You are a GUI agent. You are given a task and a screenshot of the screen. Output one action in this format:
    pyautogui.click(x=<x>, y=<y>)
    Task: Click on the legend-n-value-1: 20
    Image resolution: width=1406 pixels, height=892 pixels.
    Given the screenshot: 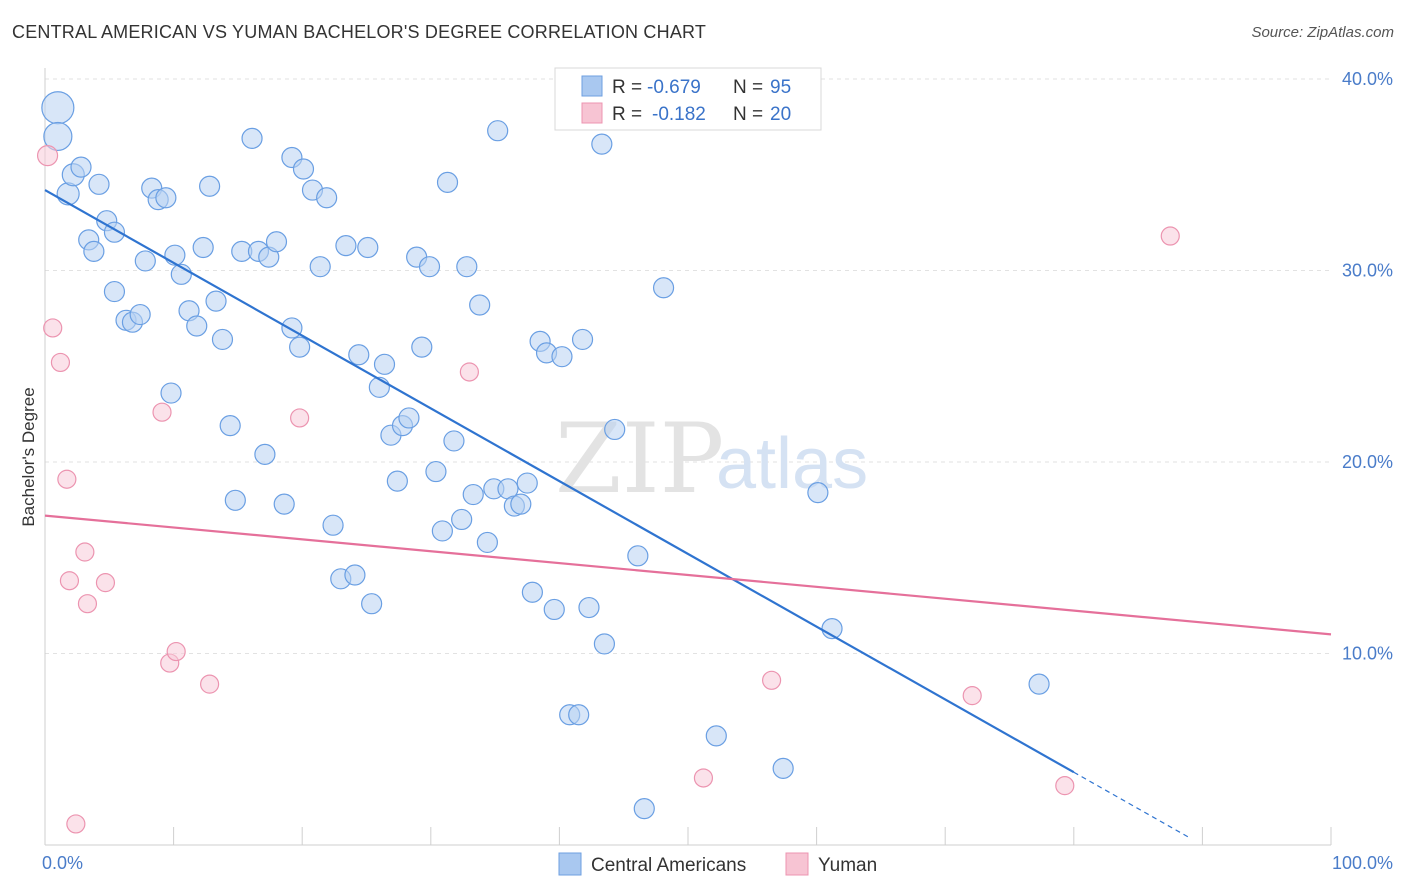 What is the action you would take?
    pyautogui.click(x=780, y=114)
    